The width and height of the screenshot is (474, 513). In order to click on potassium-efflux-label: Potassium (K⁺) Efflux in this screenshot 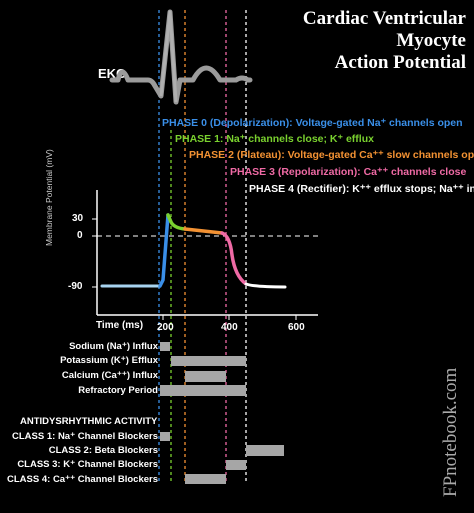, I will do `click(109, 360)`.